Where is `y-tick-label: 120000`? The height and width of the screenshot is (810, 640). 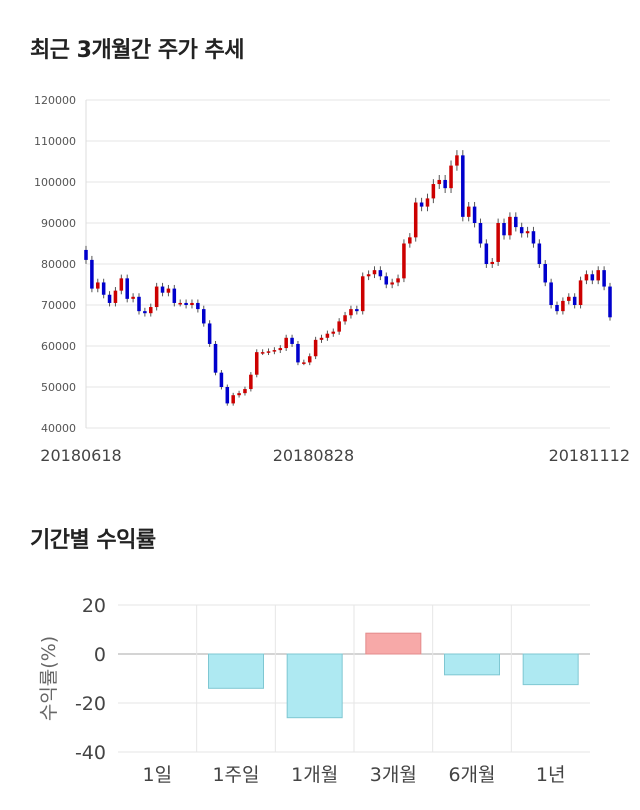 y-tick-label: 120000 is located at coordinates (55, 100).